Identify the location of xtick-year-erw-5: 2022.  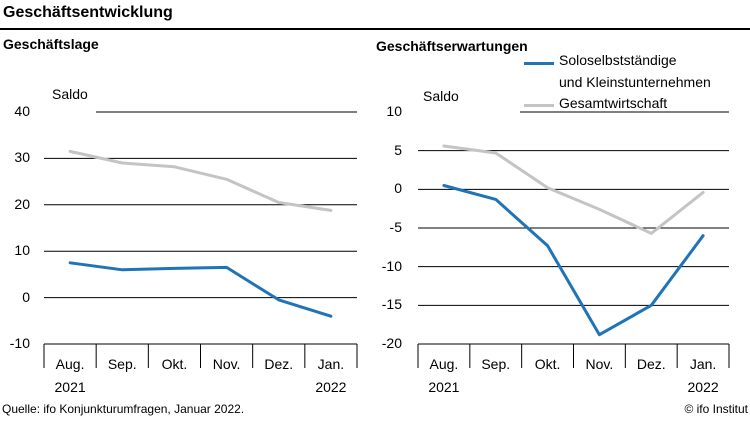
(703, 387).